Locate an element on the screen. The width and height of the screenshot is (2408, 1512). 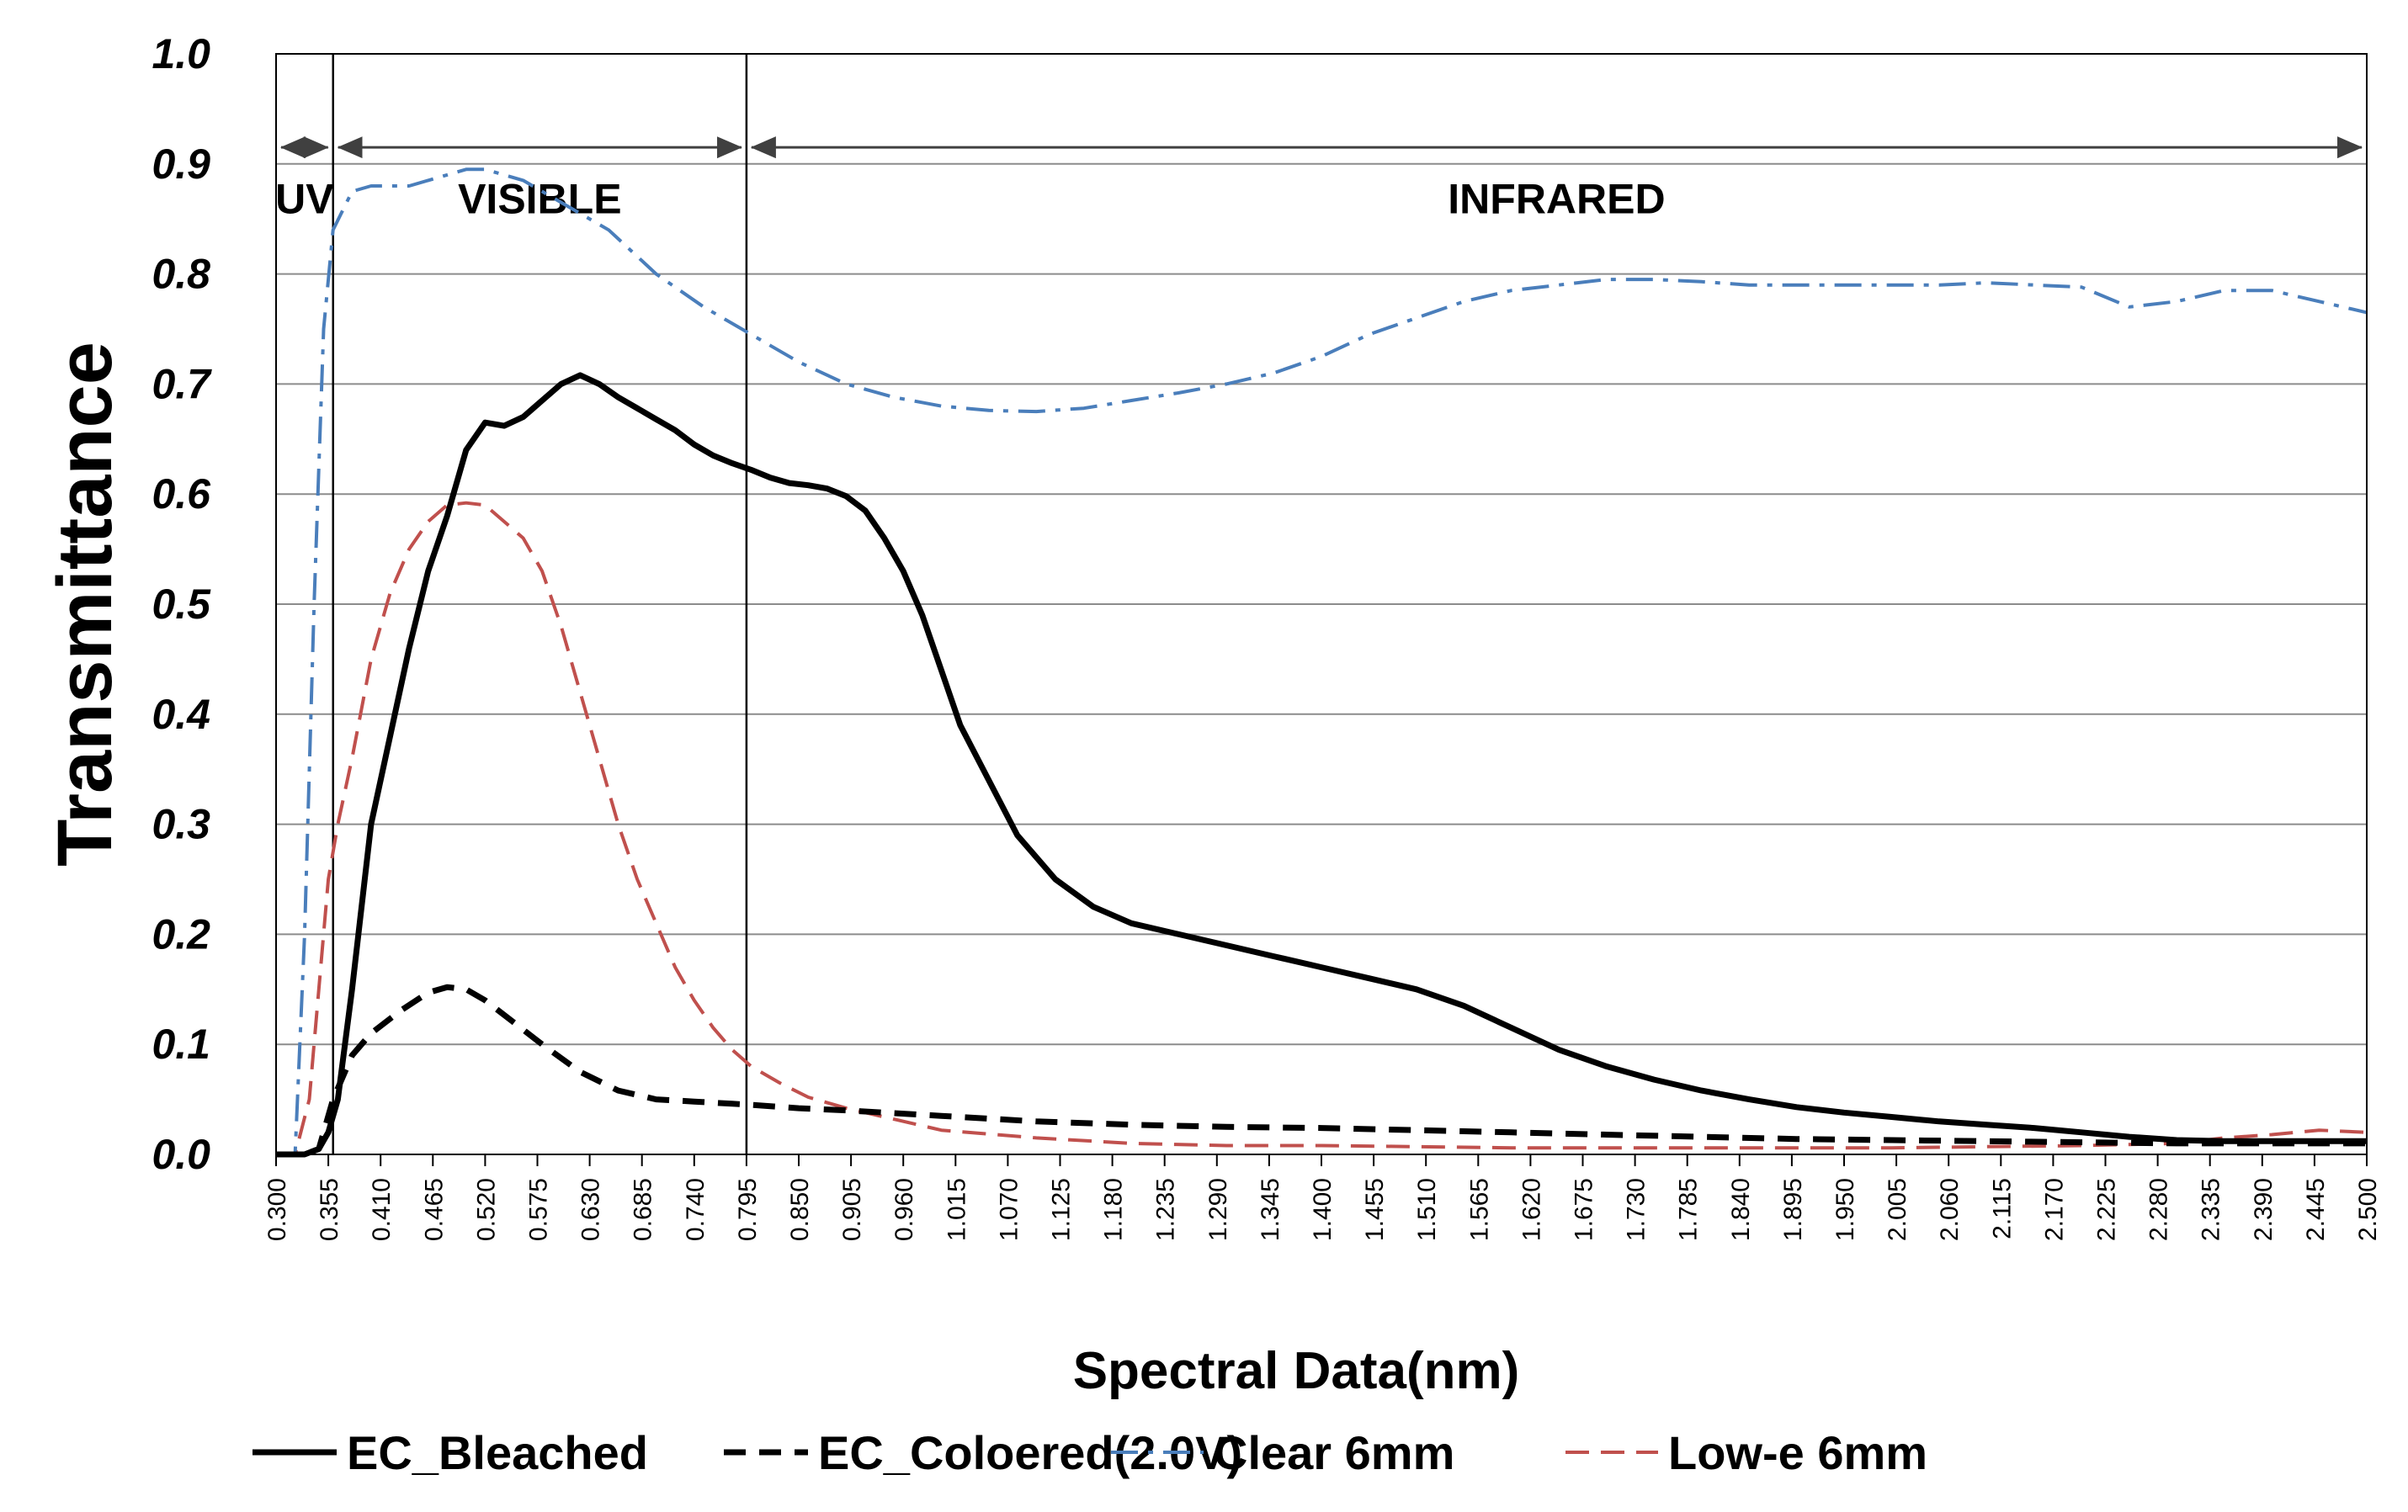
x-tick-label: 1.015 is located at coordinates (956, 1209).